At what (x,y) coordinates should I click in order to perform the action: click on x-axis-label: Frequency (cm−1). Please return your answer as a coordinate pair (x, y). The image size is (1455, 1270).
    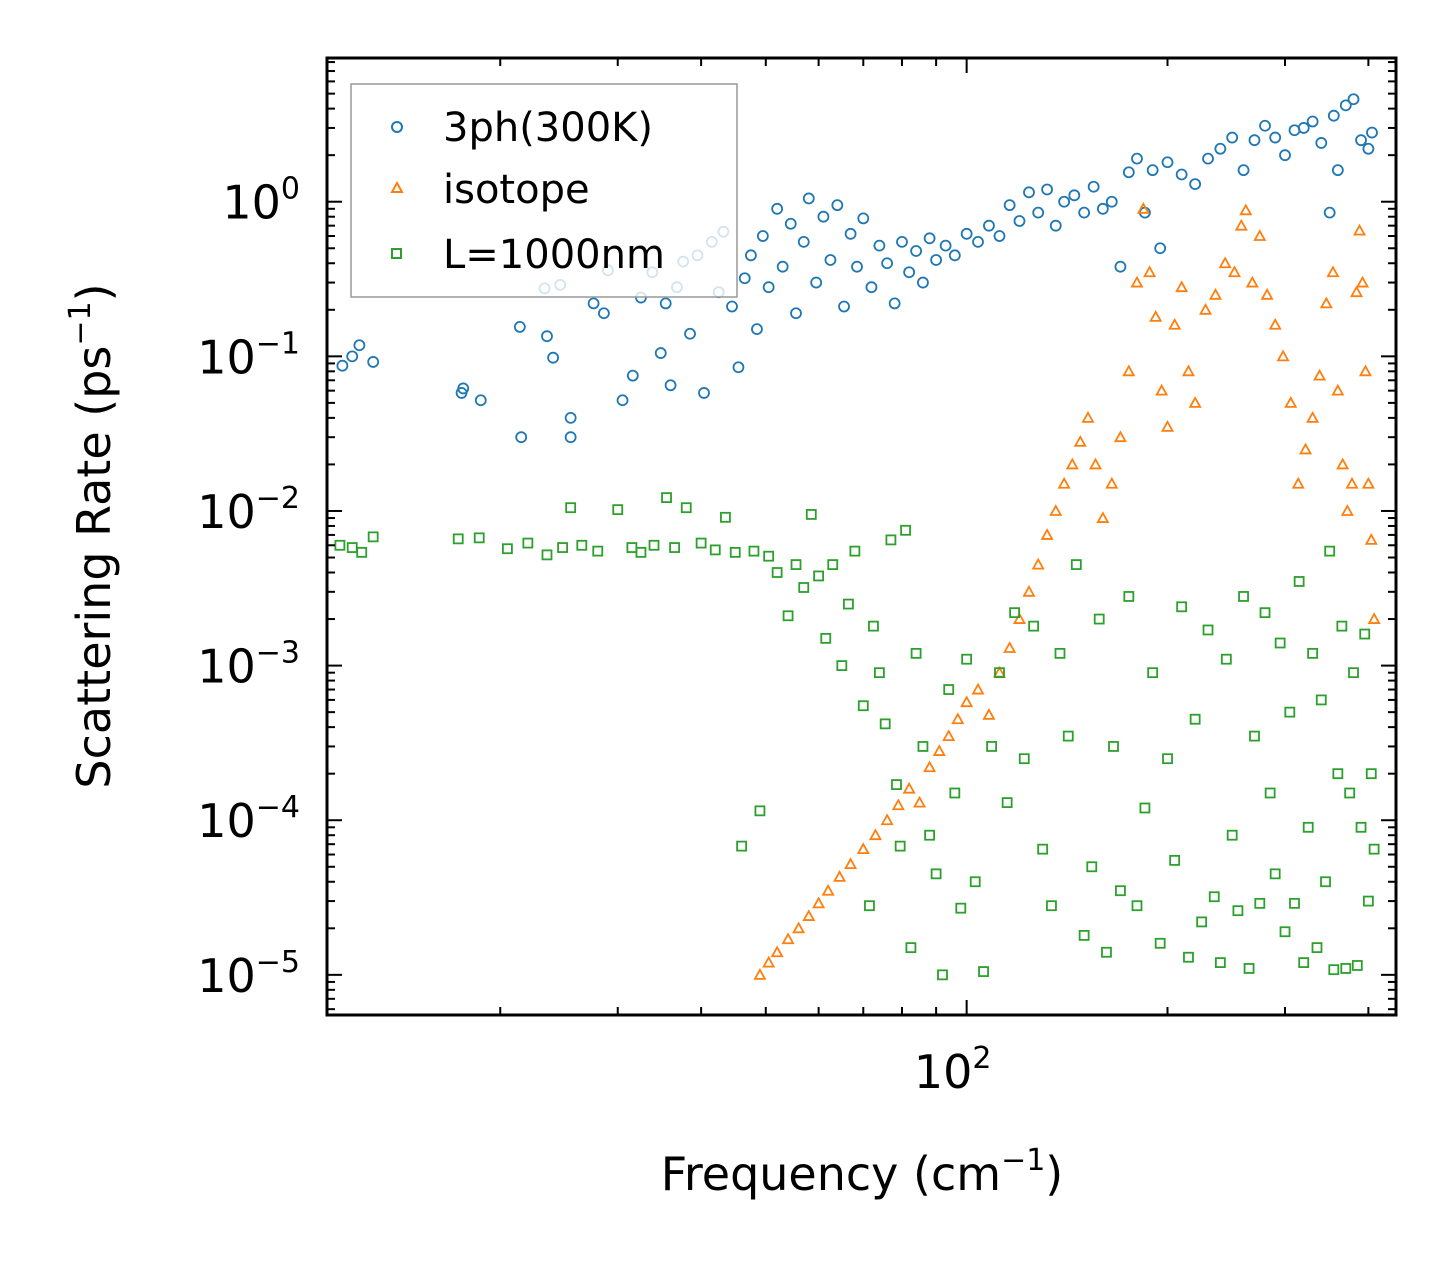
    Looking at the image, I should click on (862, 1172).